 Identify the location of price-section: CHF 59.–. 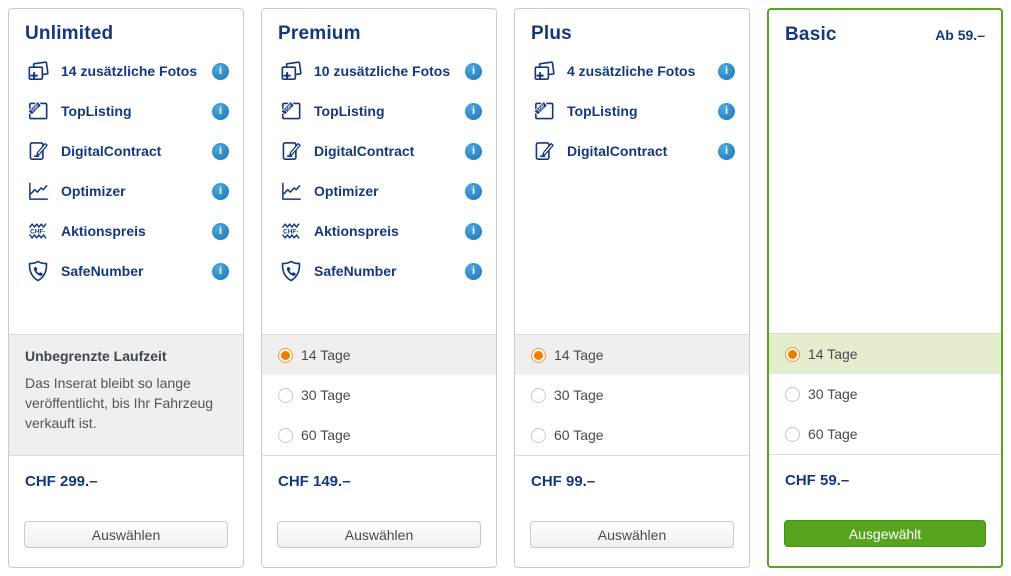
(885, 487).